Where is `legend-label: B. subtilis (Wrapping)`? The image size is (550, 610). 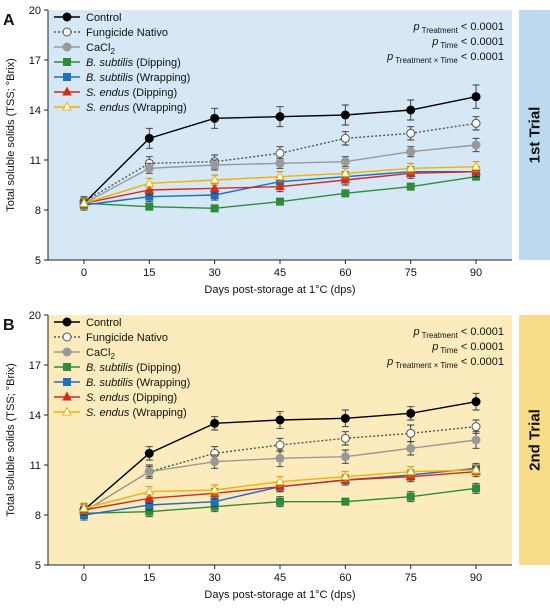
legend-label: B. subtilis (Wrapping) is located at coordinates (138, 78).